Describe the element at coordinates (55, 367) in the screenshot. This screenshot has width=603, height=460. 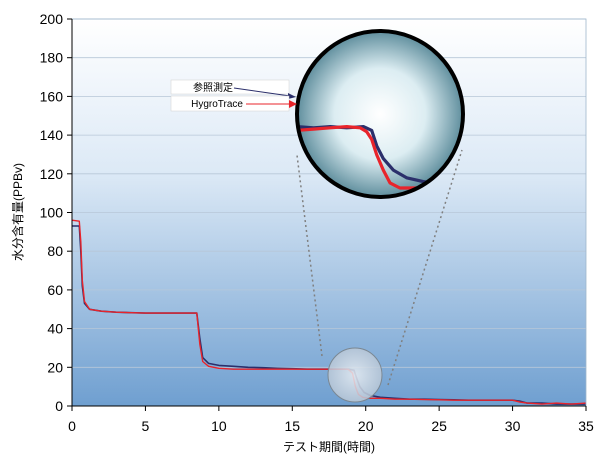
I see `y-tick-label: 20` at that location.